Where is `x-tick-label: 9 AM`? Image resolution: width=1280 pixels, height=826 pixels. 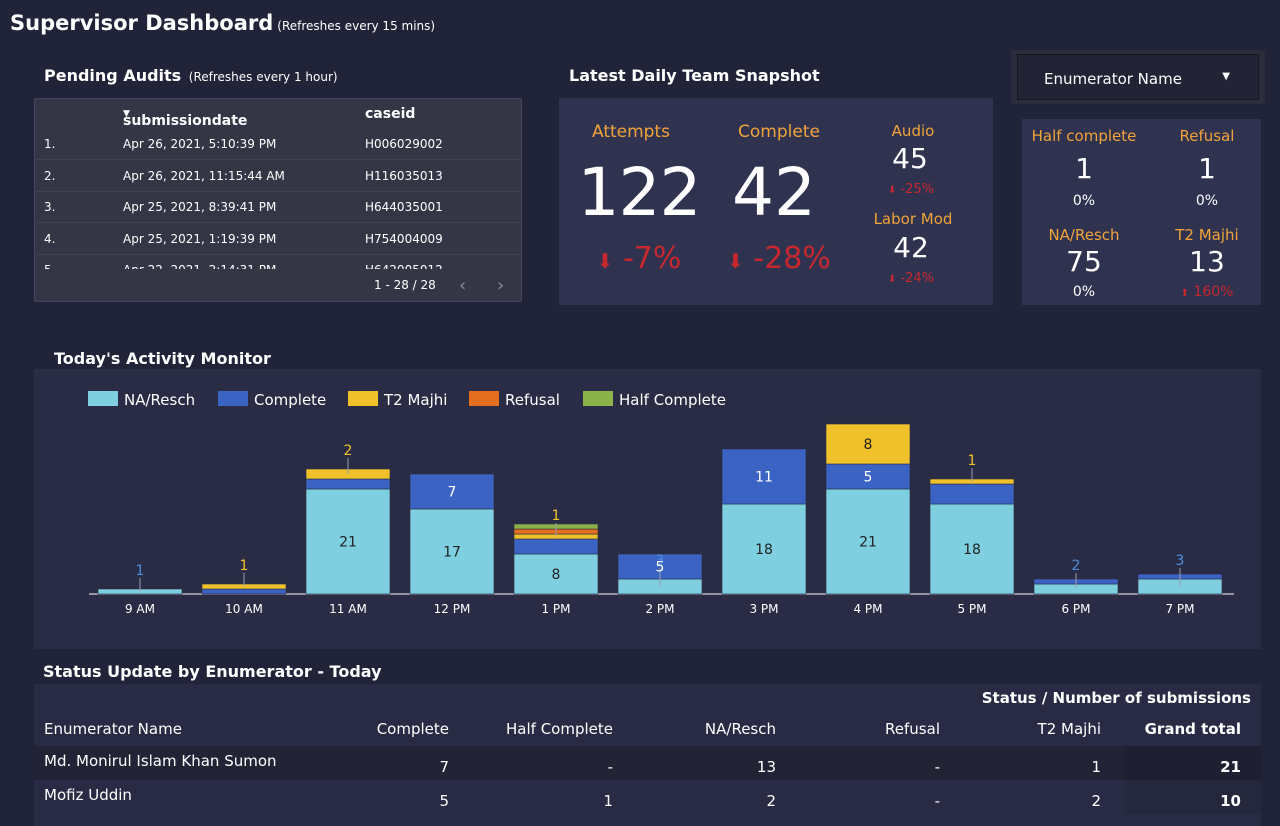
x-tick-label: 9 AM is located at coordinates (140, 609).